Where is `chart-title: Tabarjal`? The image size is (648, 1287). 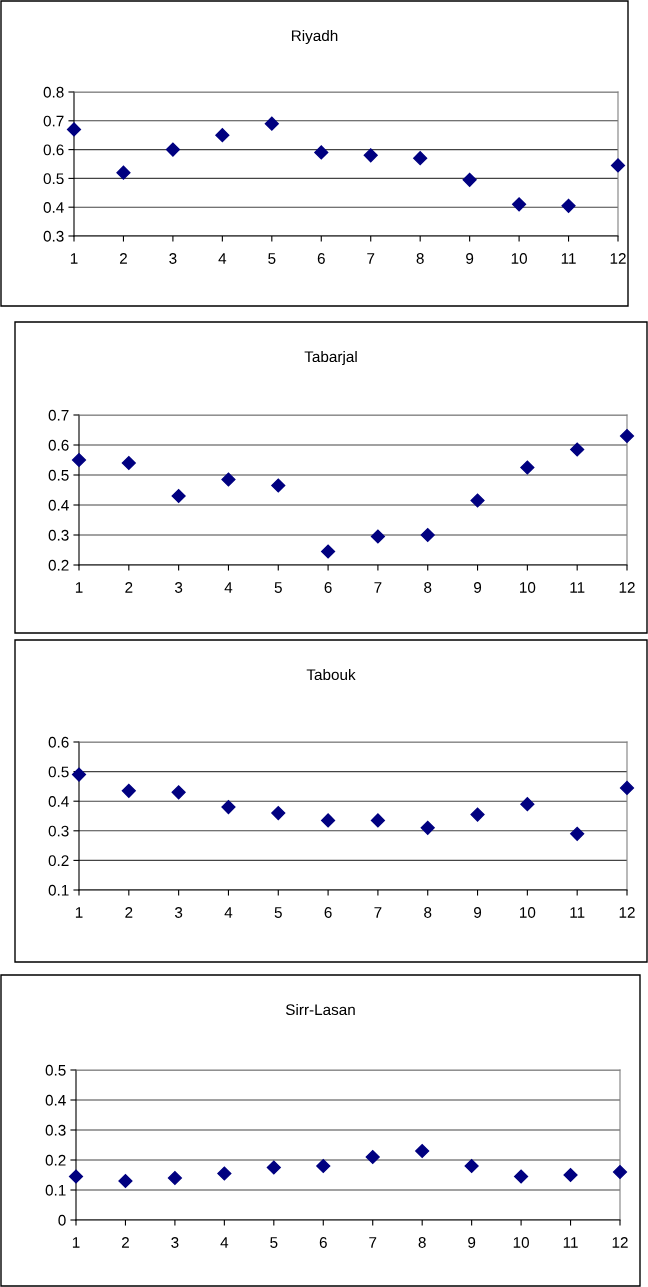 chart-title: Tabarjal is located at coordinates (330, 358).